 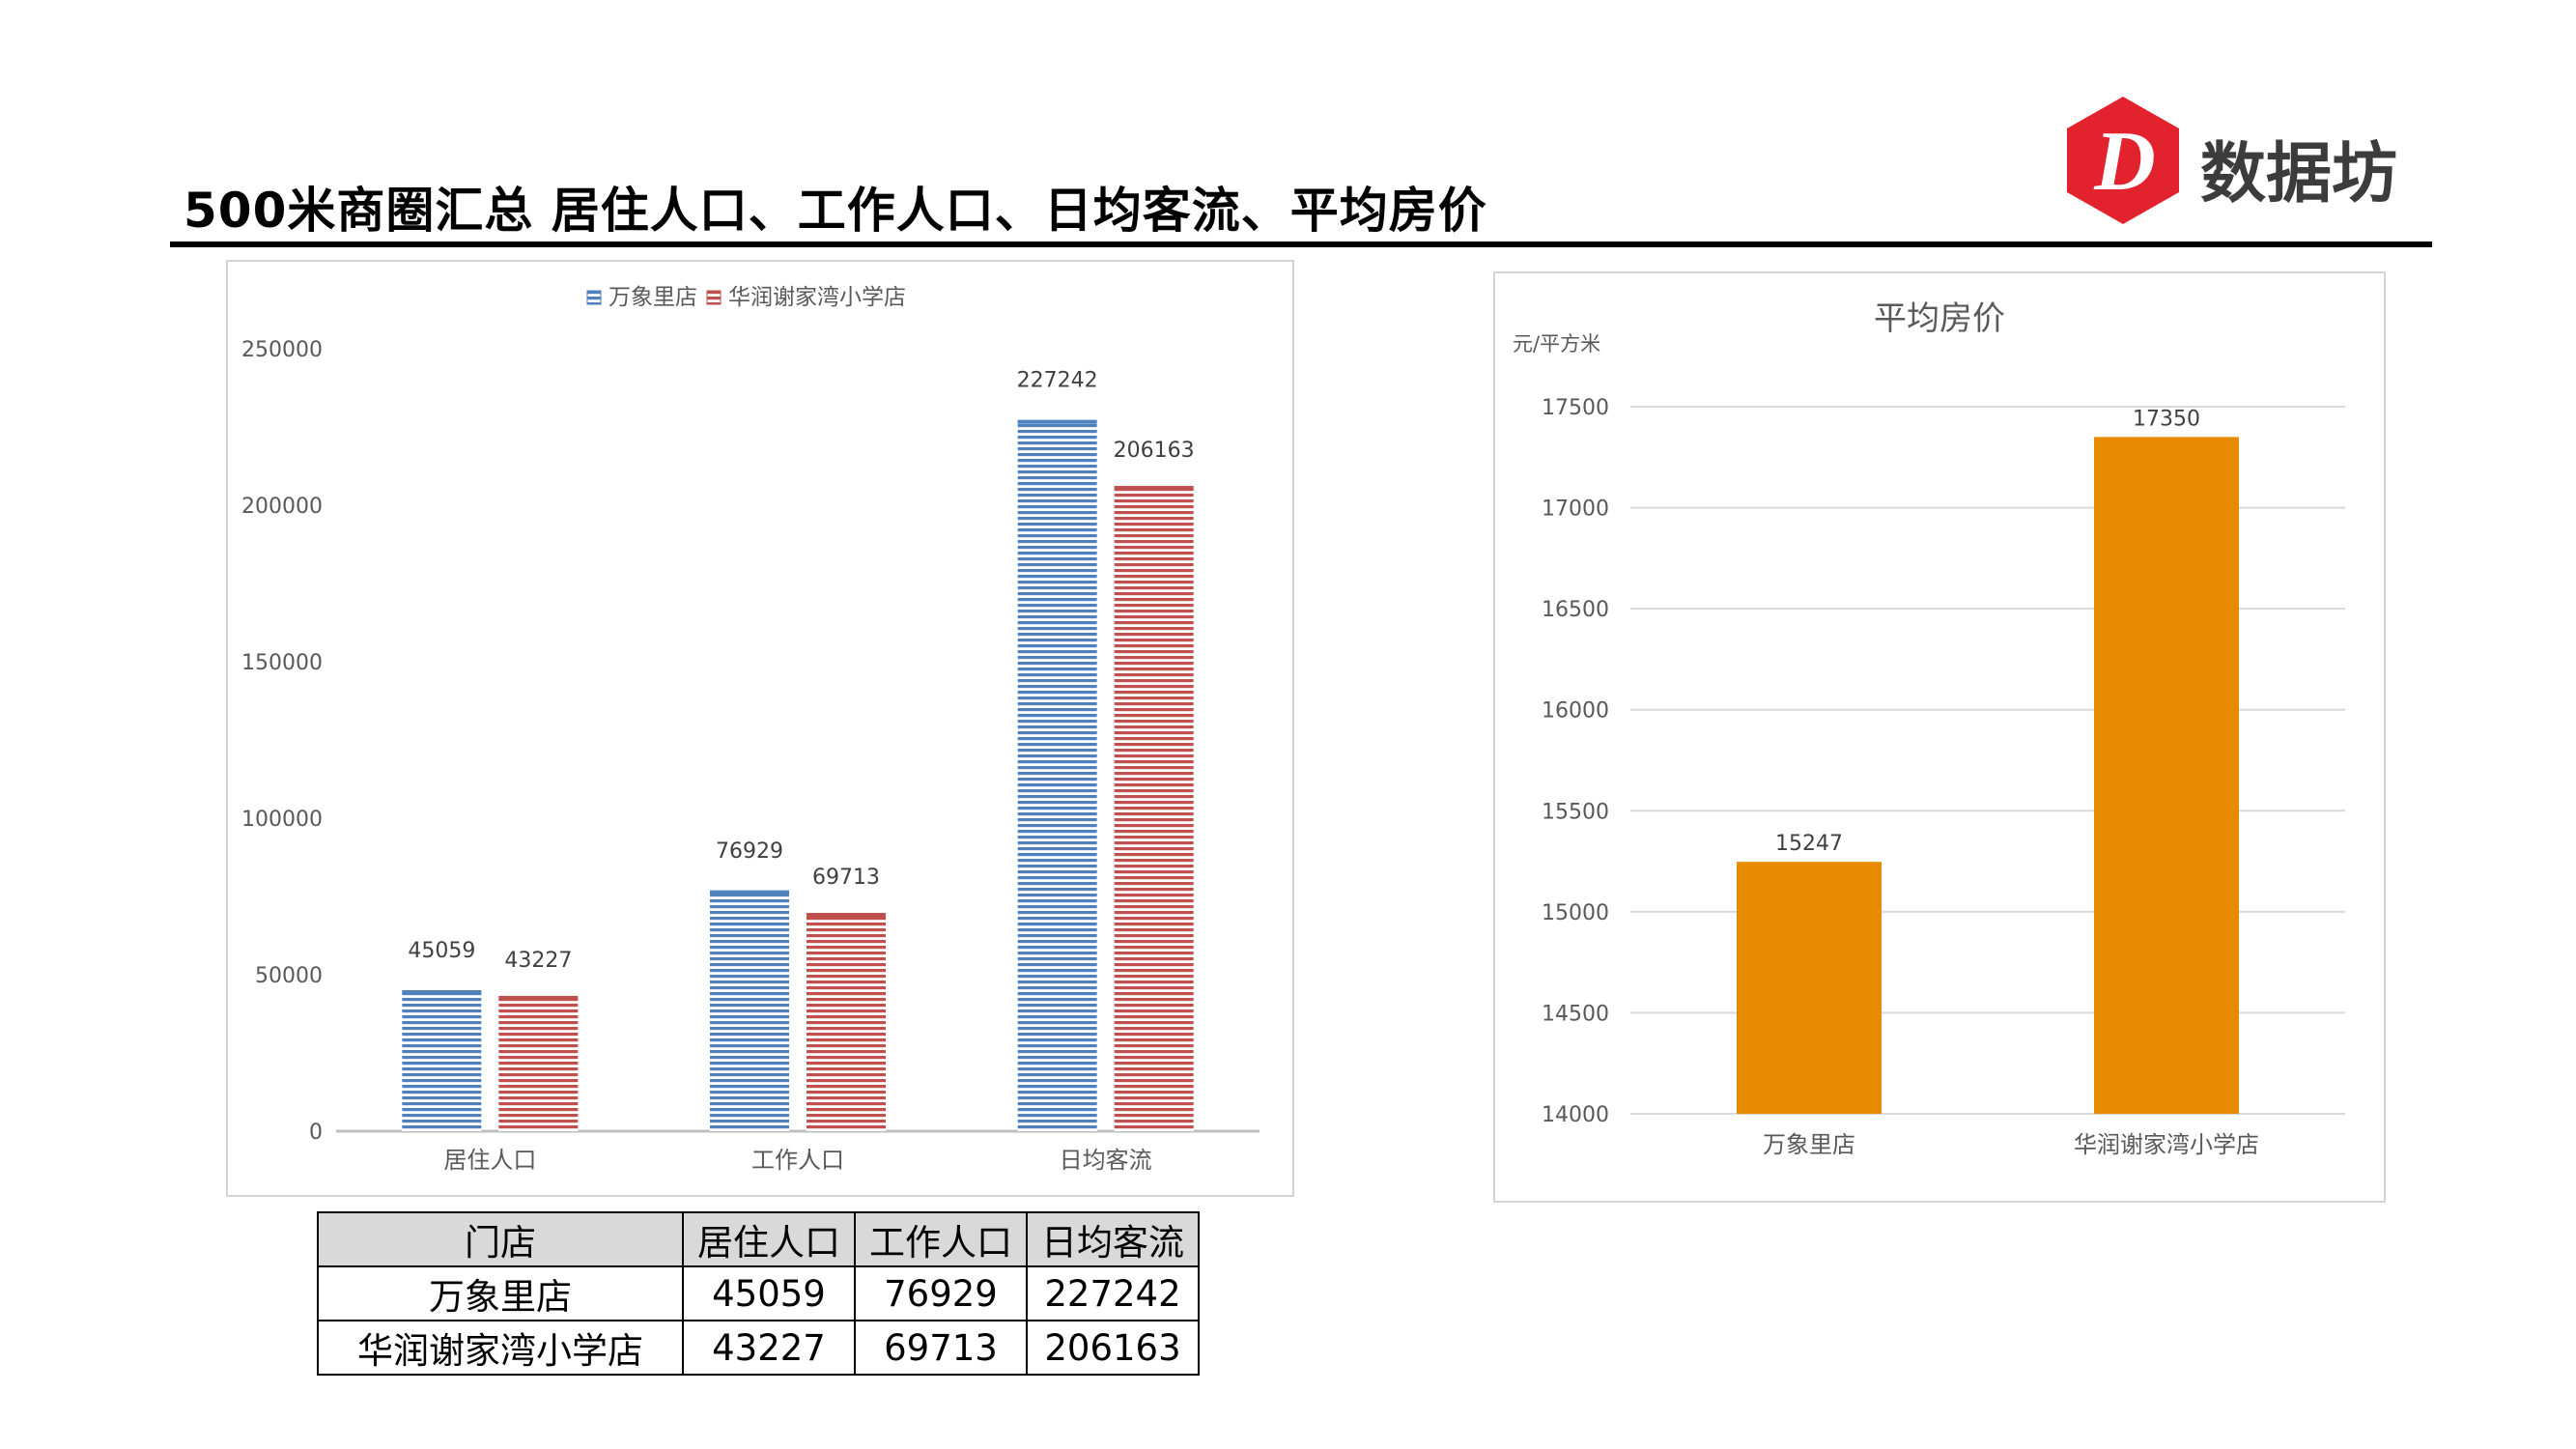 What do you see at coordinates (1575, 408) in the screenshot?
I see `y-tick-label: 17500` at bounding box center [1575, 408].